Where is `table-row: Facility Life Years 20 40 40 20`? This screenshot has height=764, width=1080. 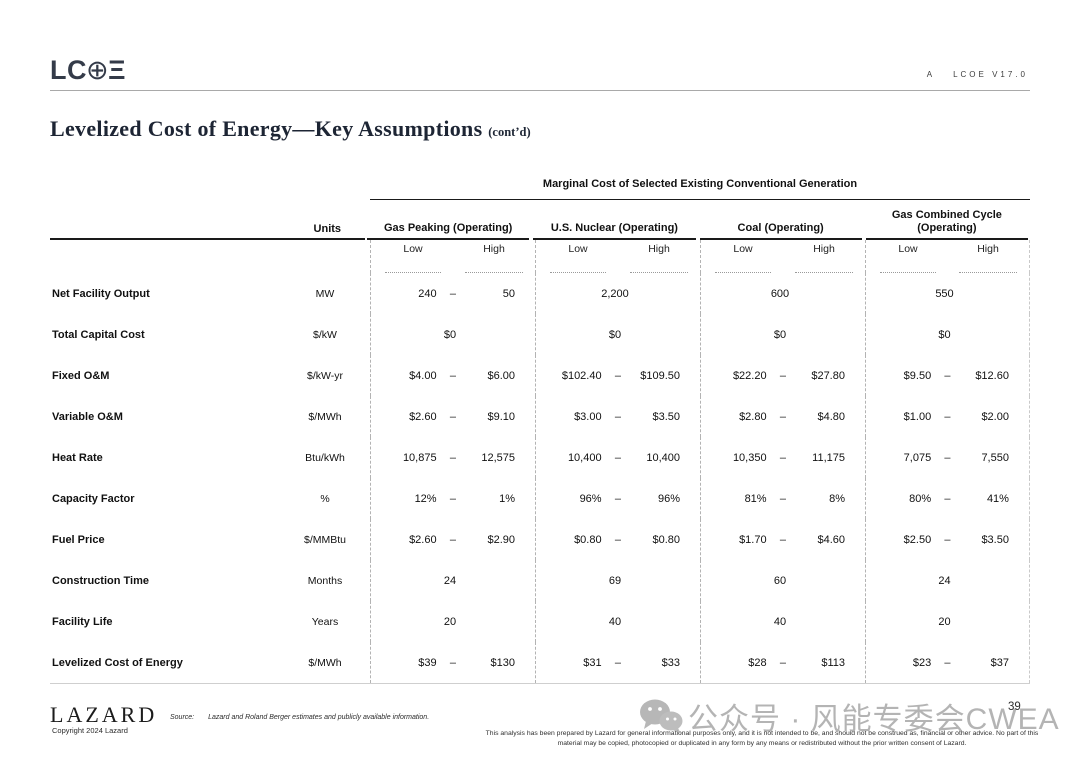
table-row: Facility Life Years 20 40 40 20 is located at coordinates (540, 621).